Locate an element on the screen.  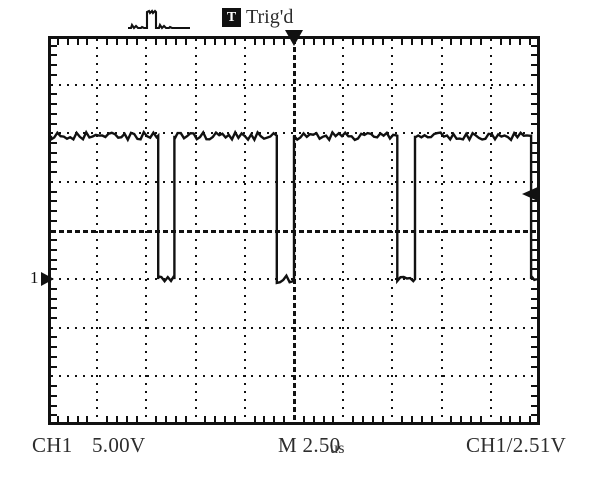
bottom-readout-bar: CH1 5.00V M 2.50 us CH1/2.51V is located at coordinates (300, 449).